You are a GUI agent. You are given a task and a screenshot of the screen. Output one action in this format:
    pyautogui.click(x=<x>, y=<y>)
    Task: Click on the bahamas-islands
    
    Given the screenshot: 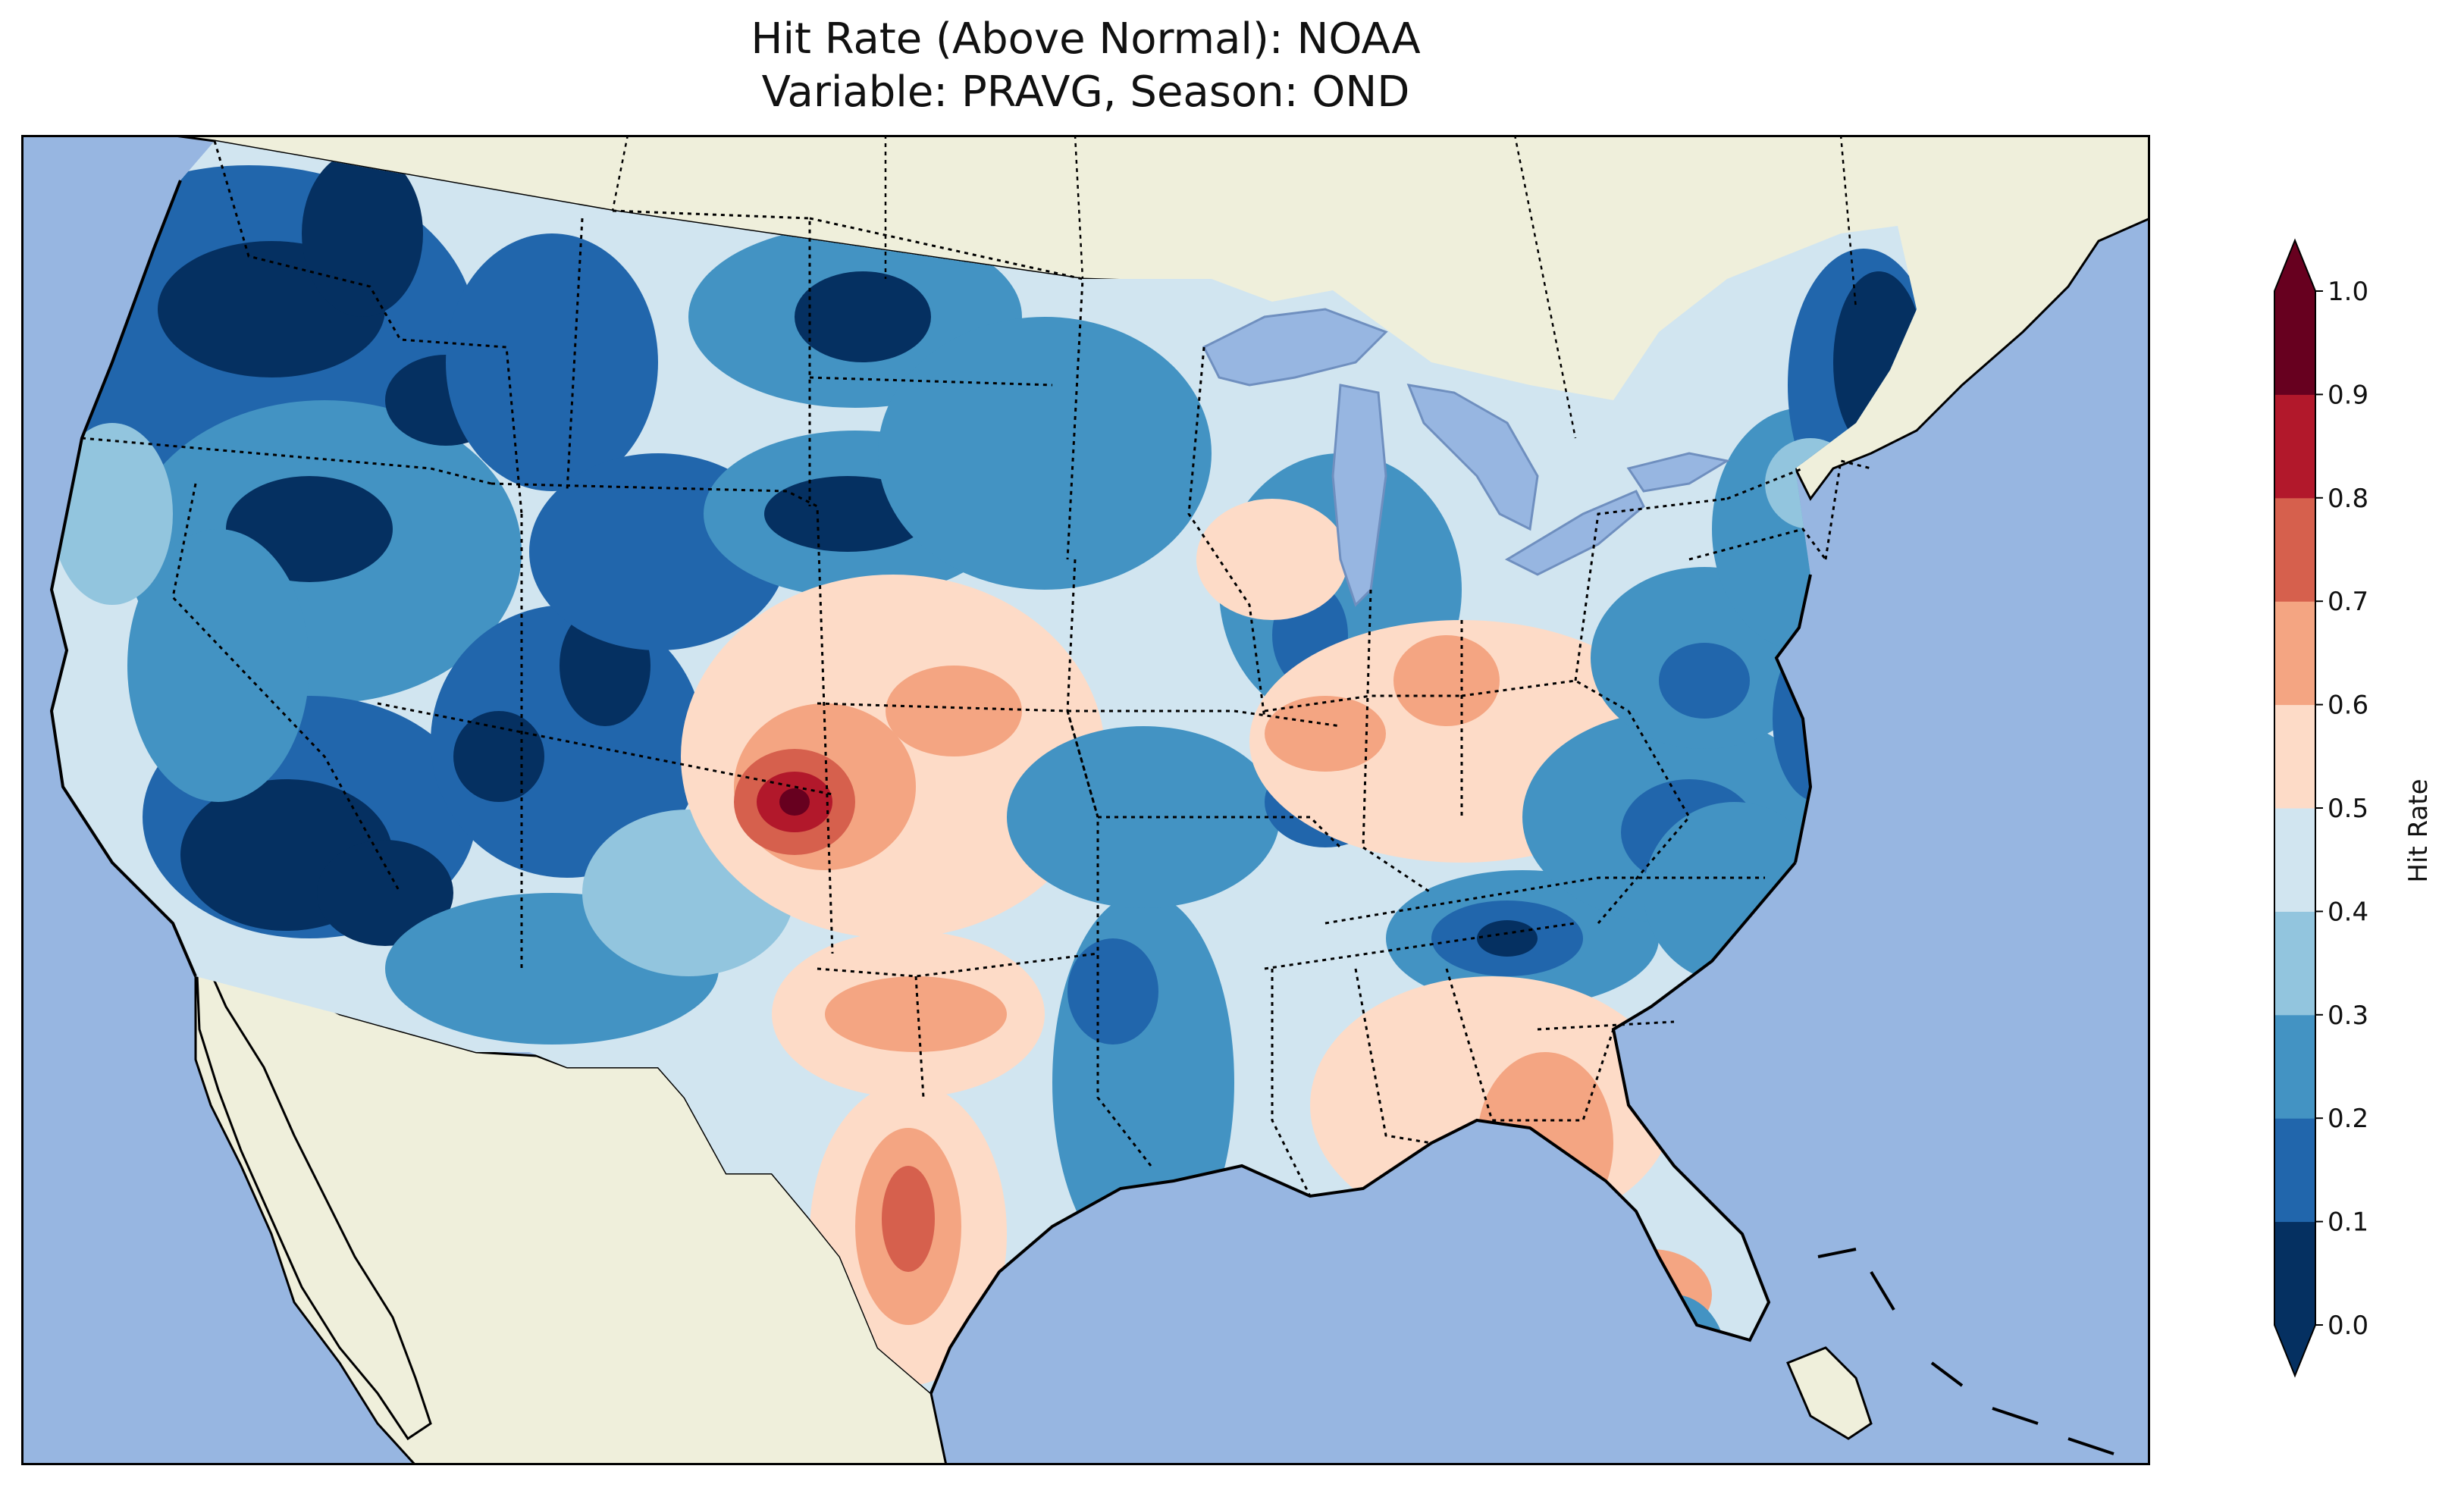 What is the action you would take?
    pyautogui.click(x=1966, y=1351)
    